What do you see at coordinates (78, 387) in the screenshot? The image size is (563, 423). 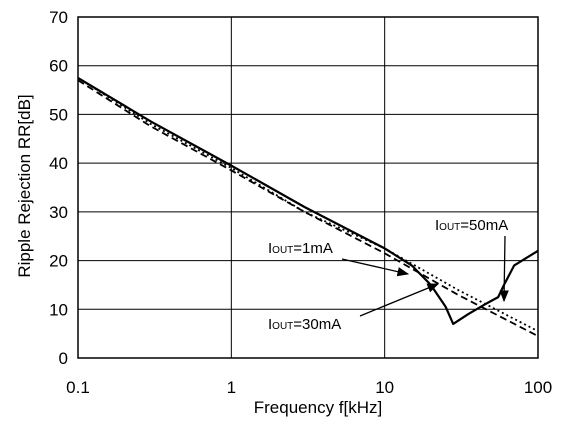 I see `x-tick-label: 0.1` at bounding box center [78, 387].